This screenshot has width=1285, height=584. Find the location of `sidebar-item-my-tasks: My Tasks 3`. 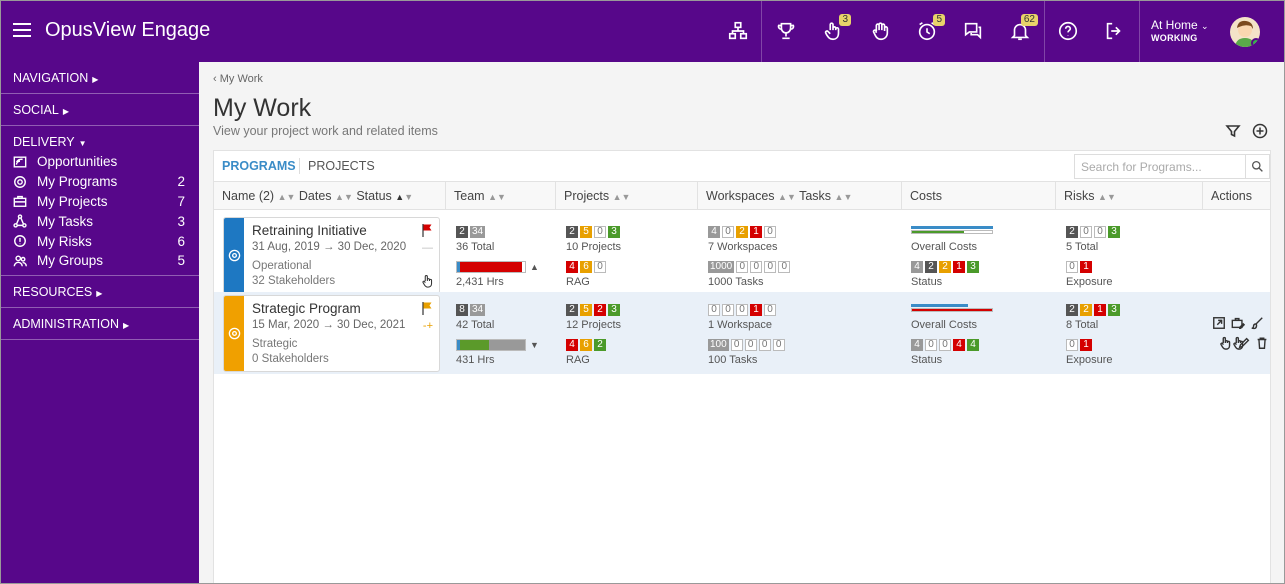

sidebar-item-my-tasks: My Tasks 3 is located at coordinates (100, 221).